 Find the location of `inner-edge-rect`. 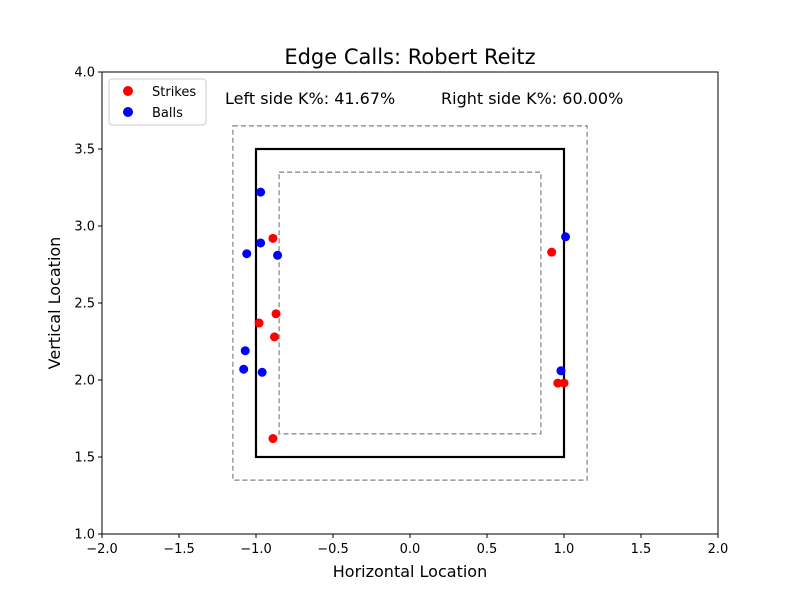

inner-edge-rect is located at coordinates (410, 303).